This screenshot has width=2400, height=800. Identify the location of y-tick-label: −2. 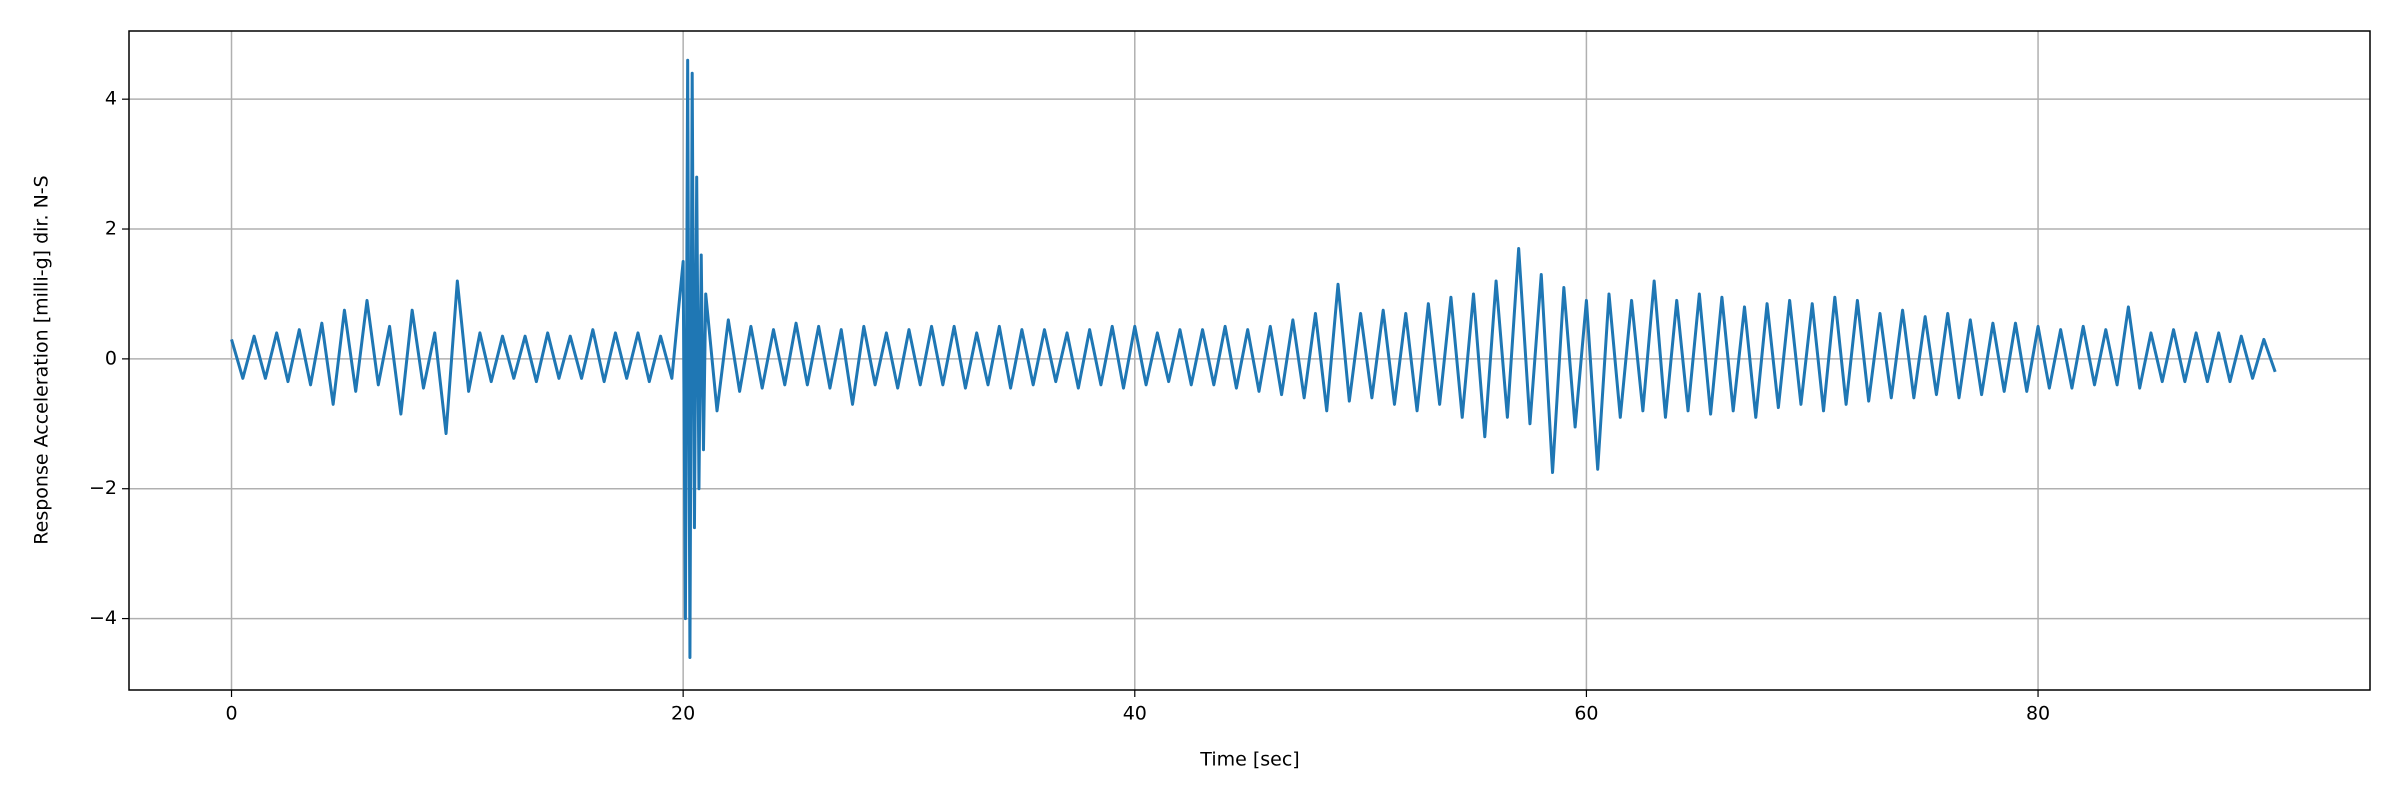
(103, 488).